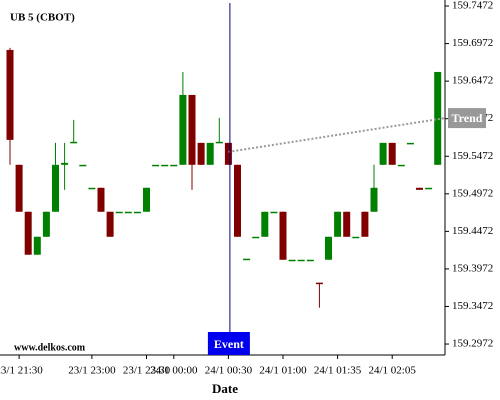 The image size is (500, 400). Describe the element at coordinates (472, 344) in the screenshot. I see `y-tick-label: 159.2972` at that location.